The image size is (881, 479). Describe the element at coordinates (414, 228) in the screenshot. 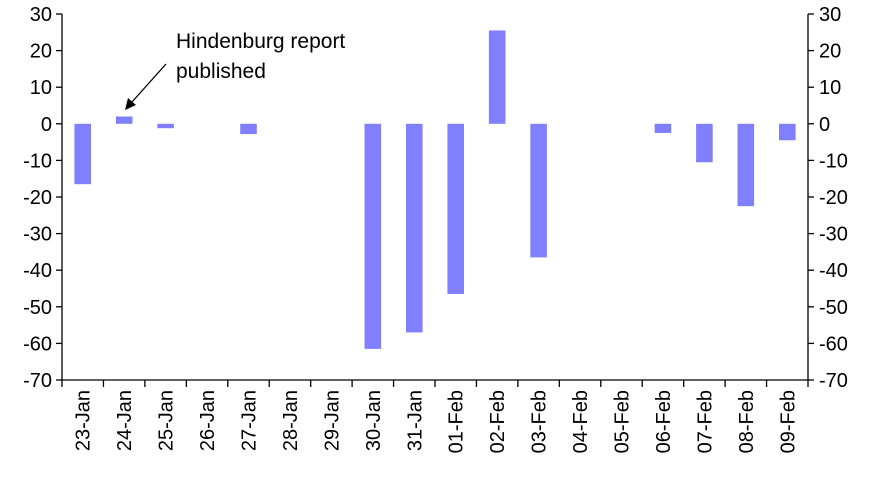

I see `bar-31-Jan` at that location.